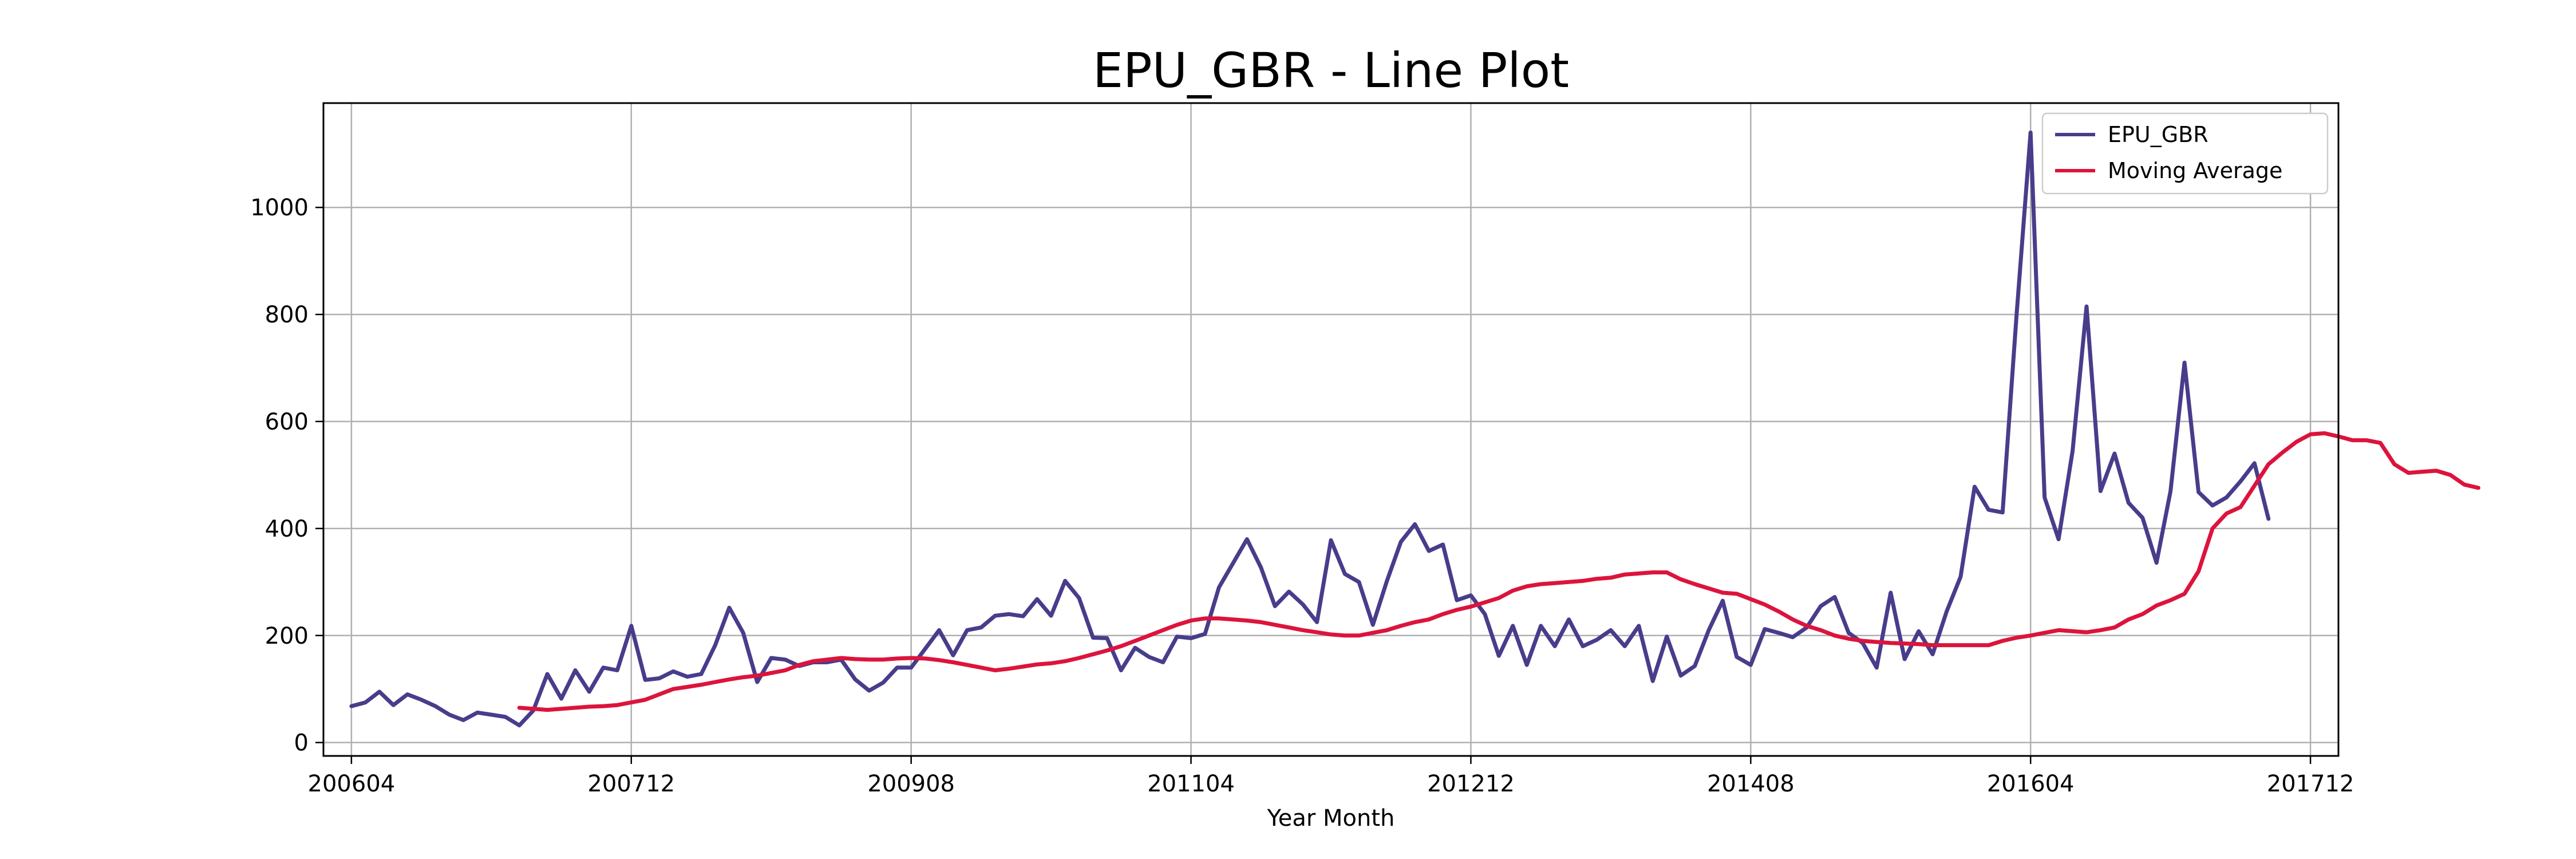 The width and height of the screenshot is (2576, 859). Describe the element at coordinates (2031, 784) in the screenshot. I see `x-tick-label: 201604` at that location.